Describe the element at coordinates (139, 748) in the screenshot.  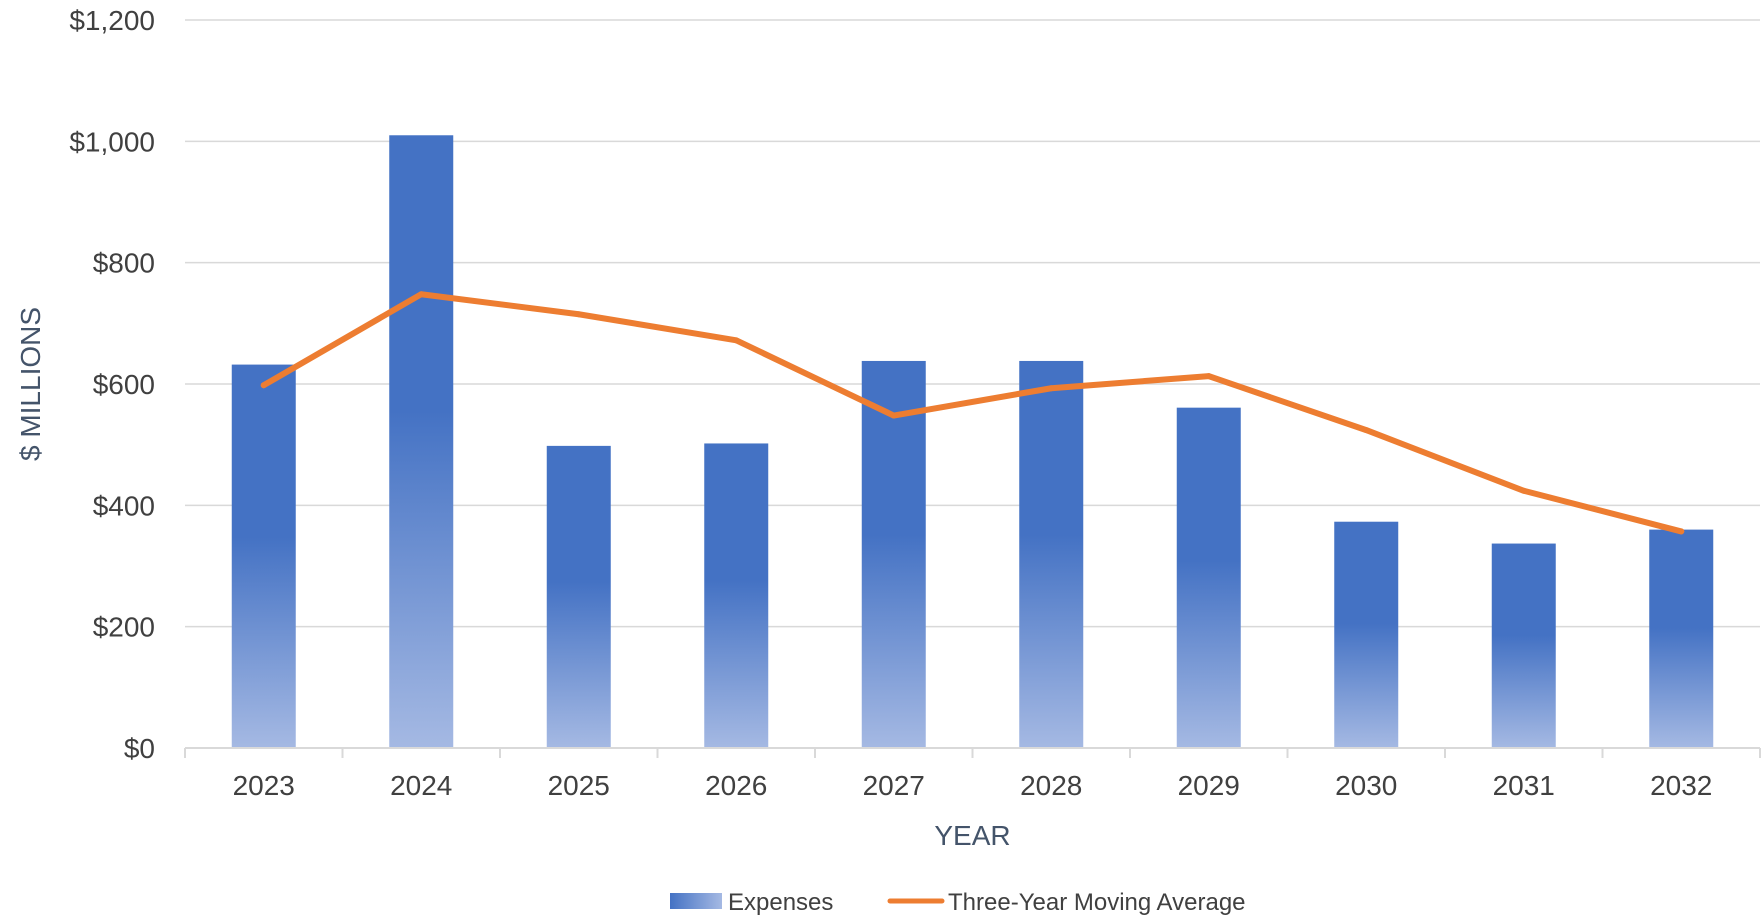
I see `y-tick-label: $0` at that location.